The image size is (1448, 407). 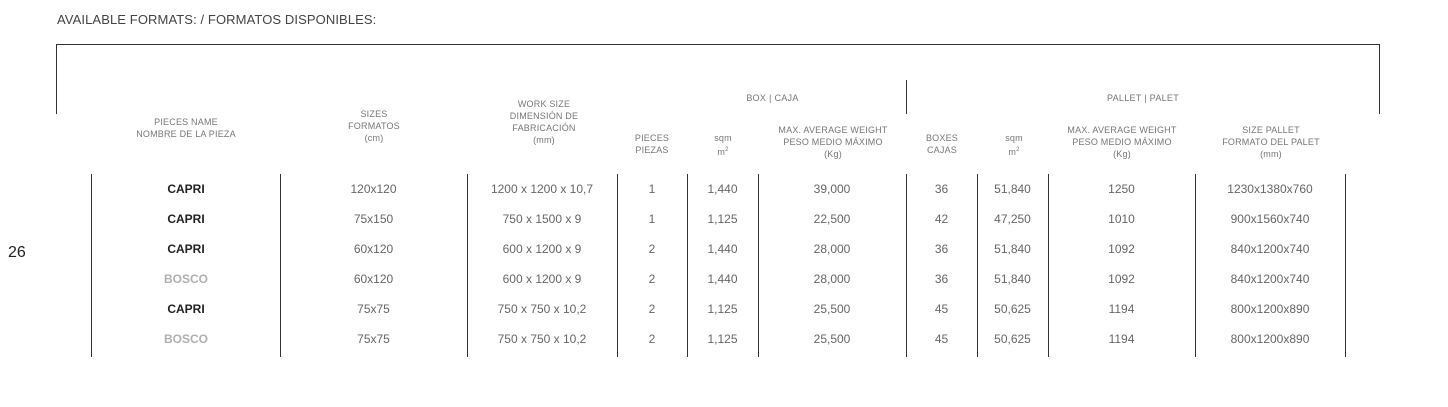 What do you see at coordinates (186, 134) in the screenshot?
I see `header-line: NOMBRE DE LA PIEZA` at bounding box center [186, 134].